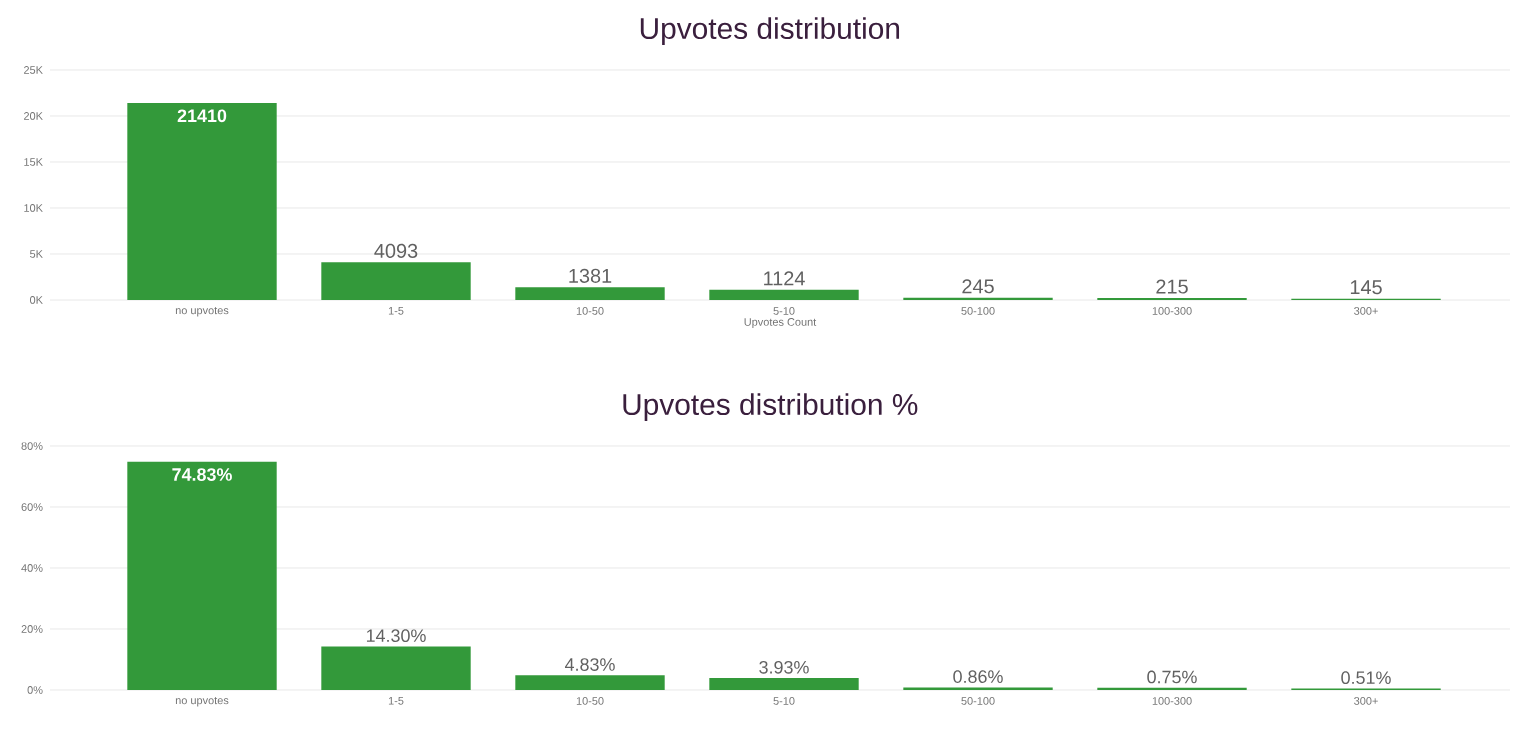 Image resolution: width=1536 pixels, height=738 pixels. Describe the element at coordinates (589, 664) in the screenshot. I see `data-label: 4.83%` at that location.